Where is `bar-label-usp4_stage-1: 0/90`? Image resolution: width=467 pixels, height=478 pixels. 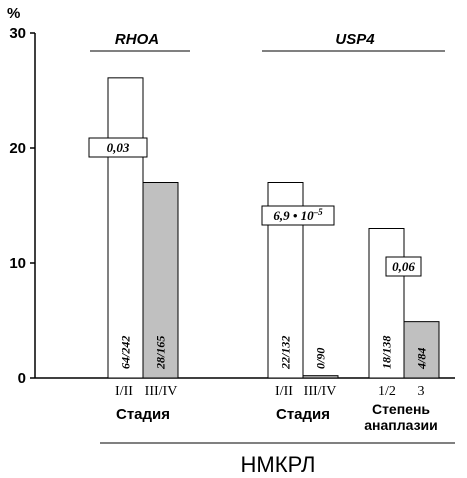 bar-label-usp4_stage-1: 0/90 is located at coordinates (321, 358).